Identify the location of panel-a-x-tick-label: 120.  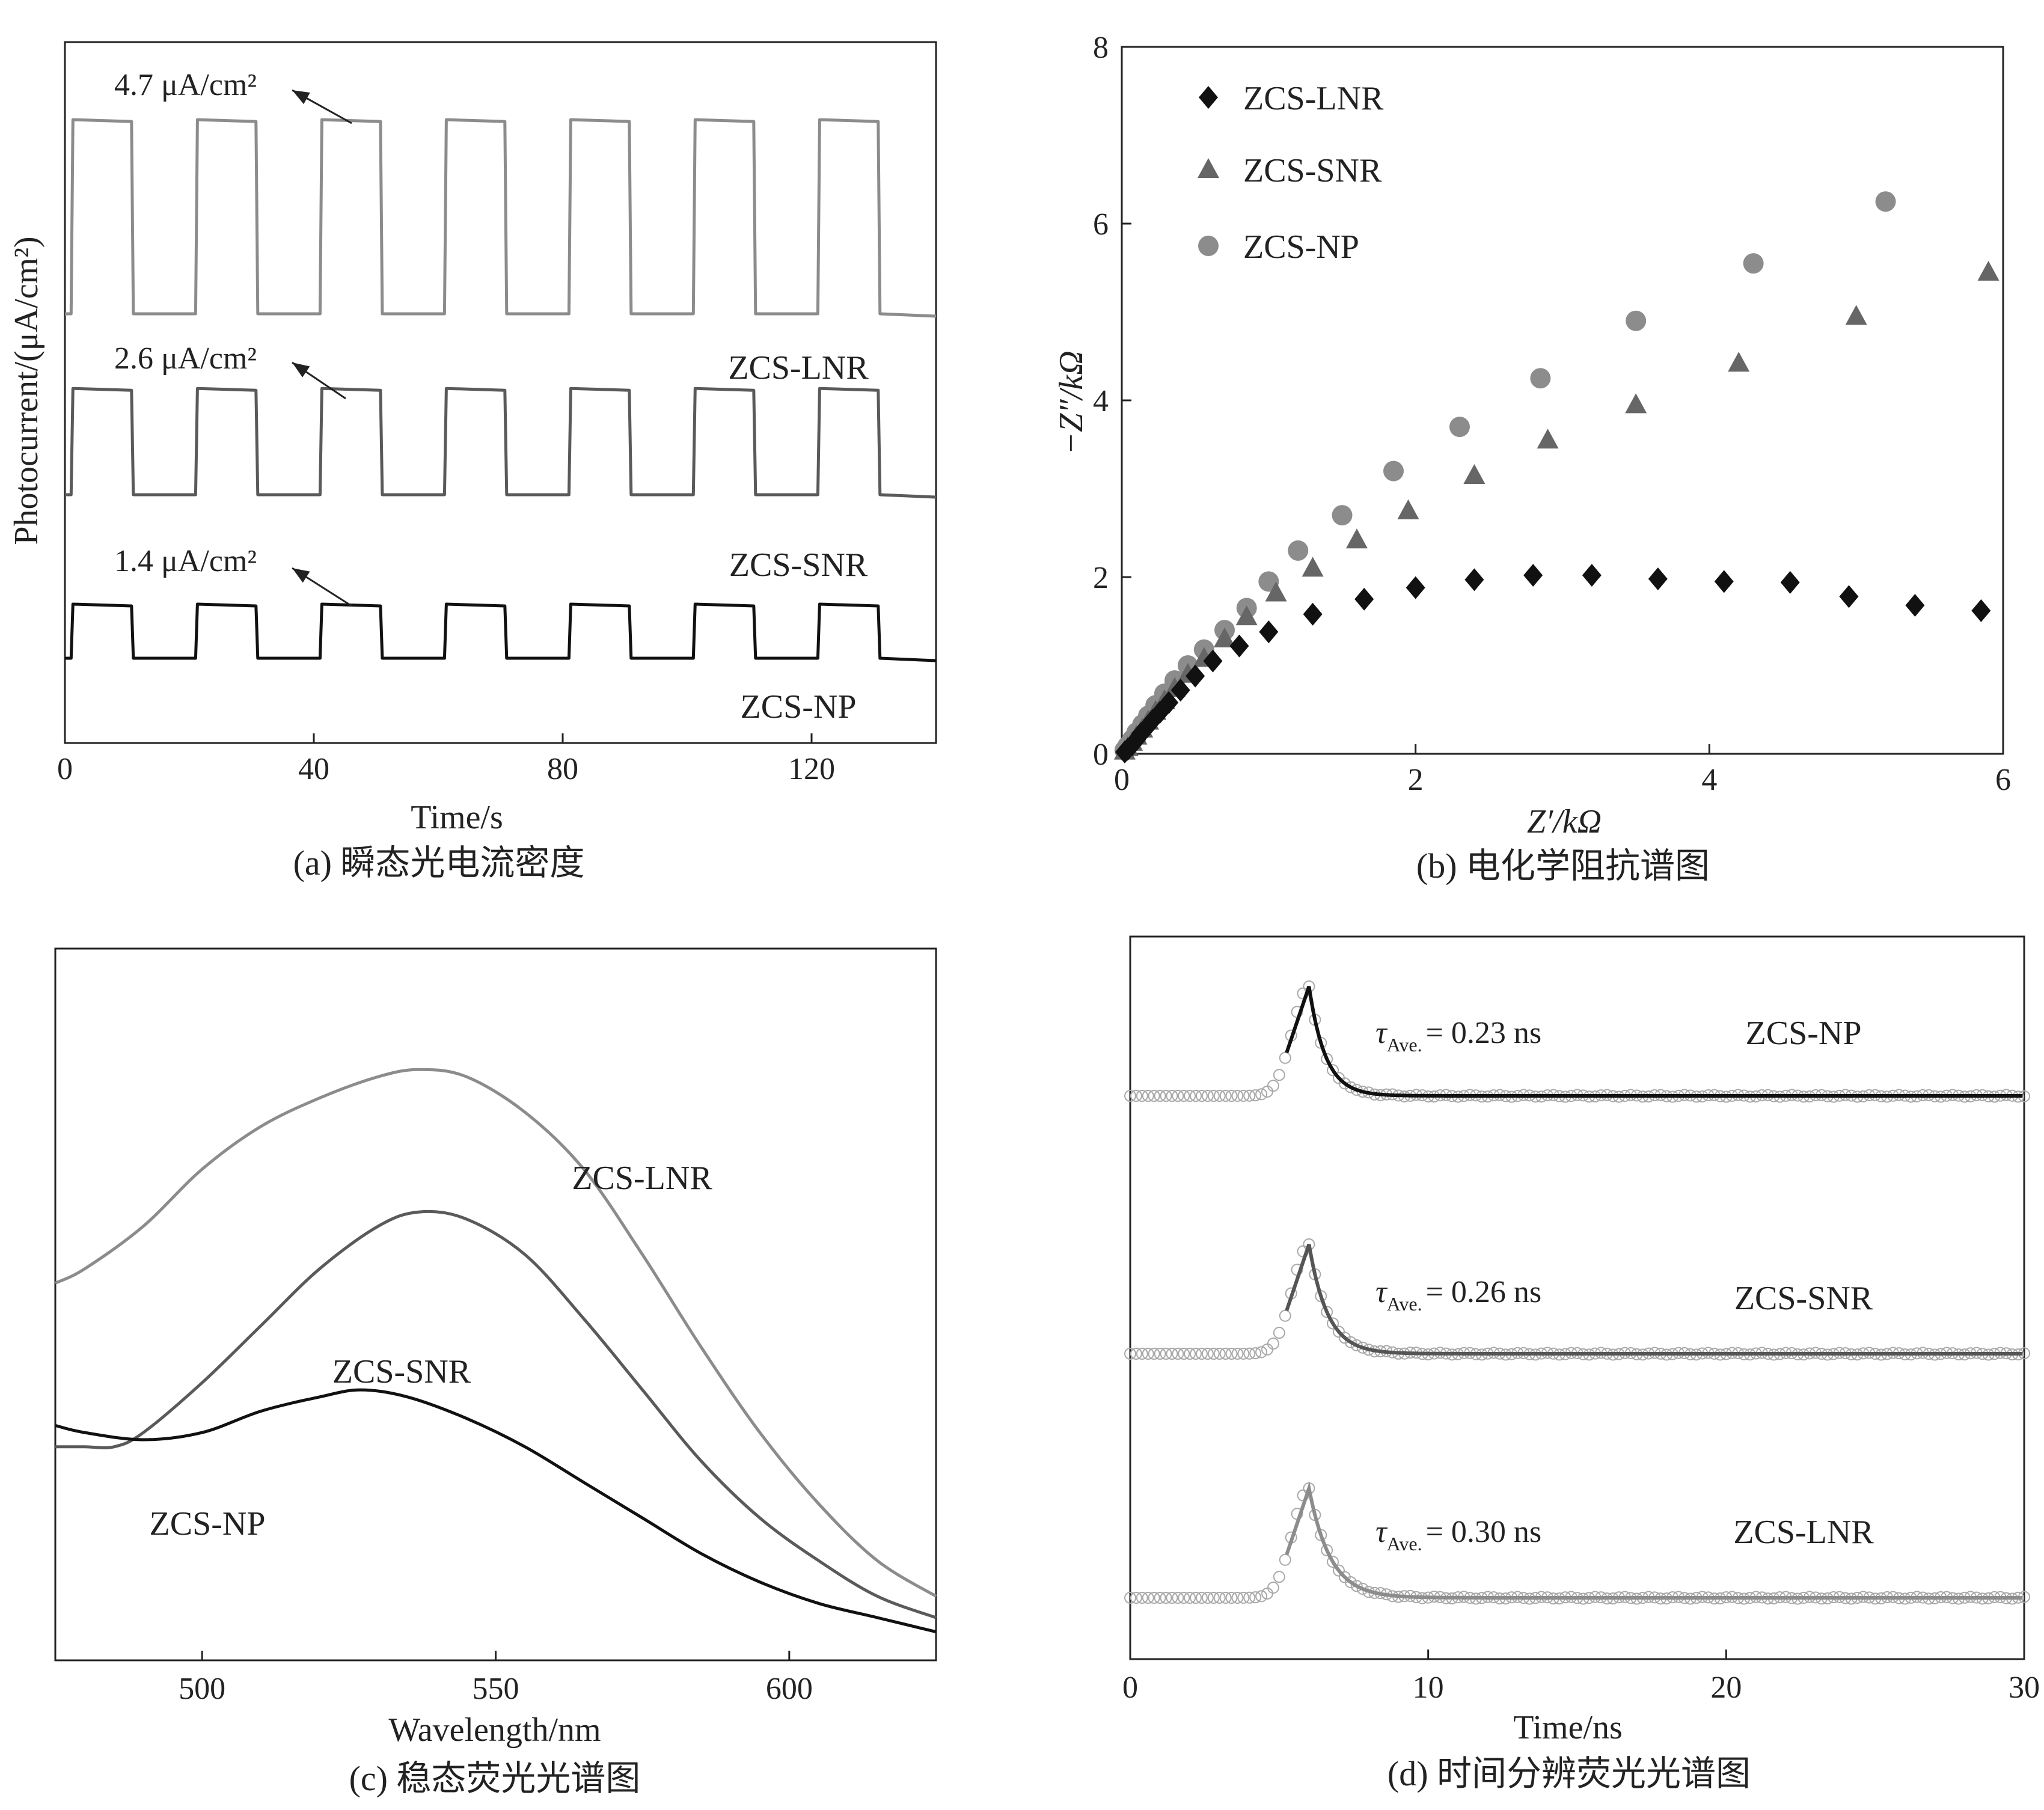
(812, 769).